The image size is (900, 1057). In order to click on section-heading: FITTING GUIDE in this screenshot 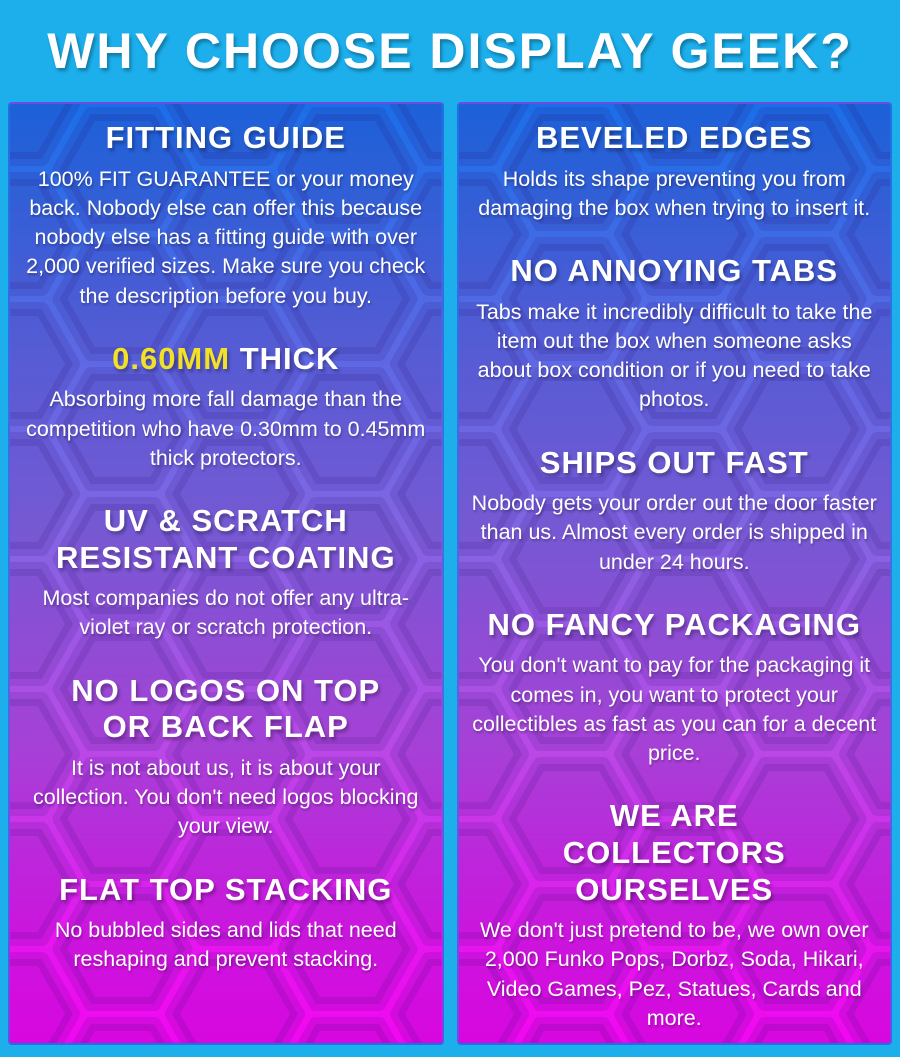, I will do `click(225, 137)`.